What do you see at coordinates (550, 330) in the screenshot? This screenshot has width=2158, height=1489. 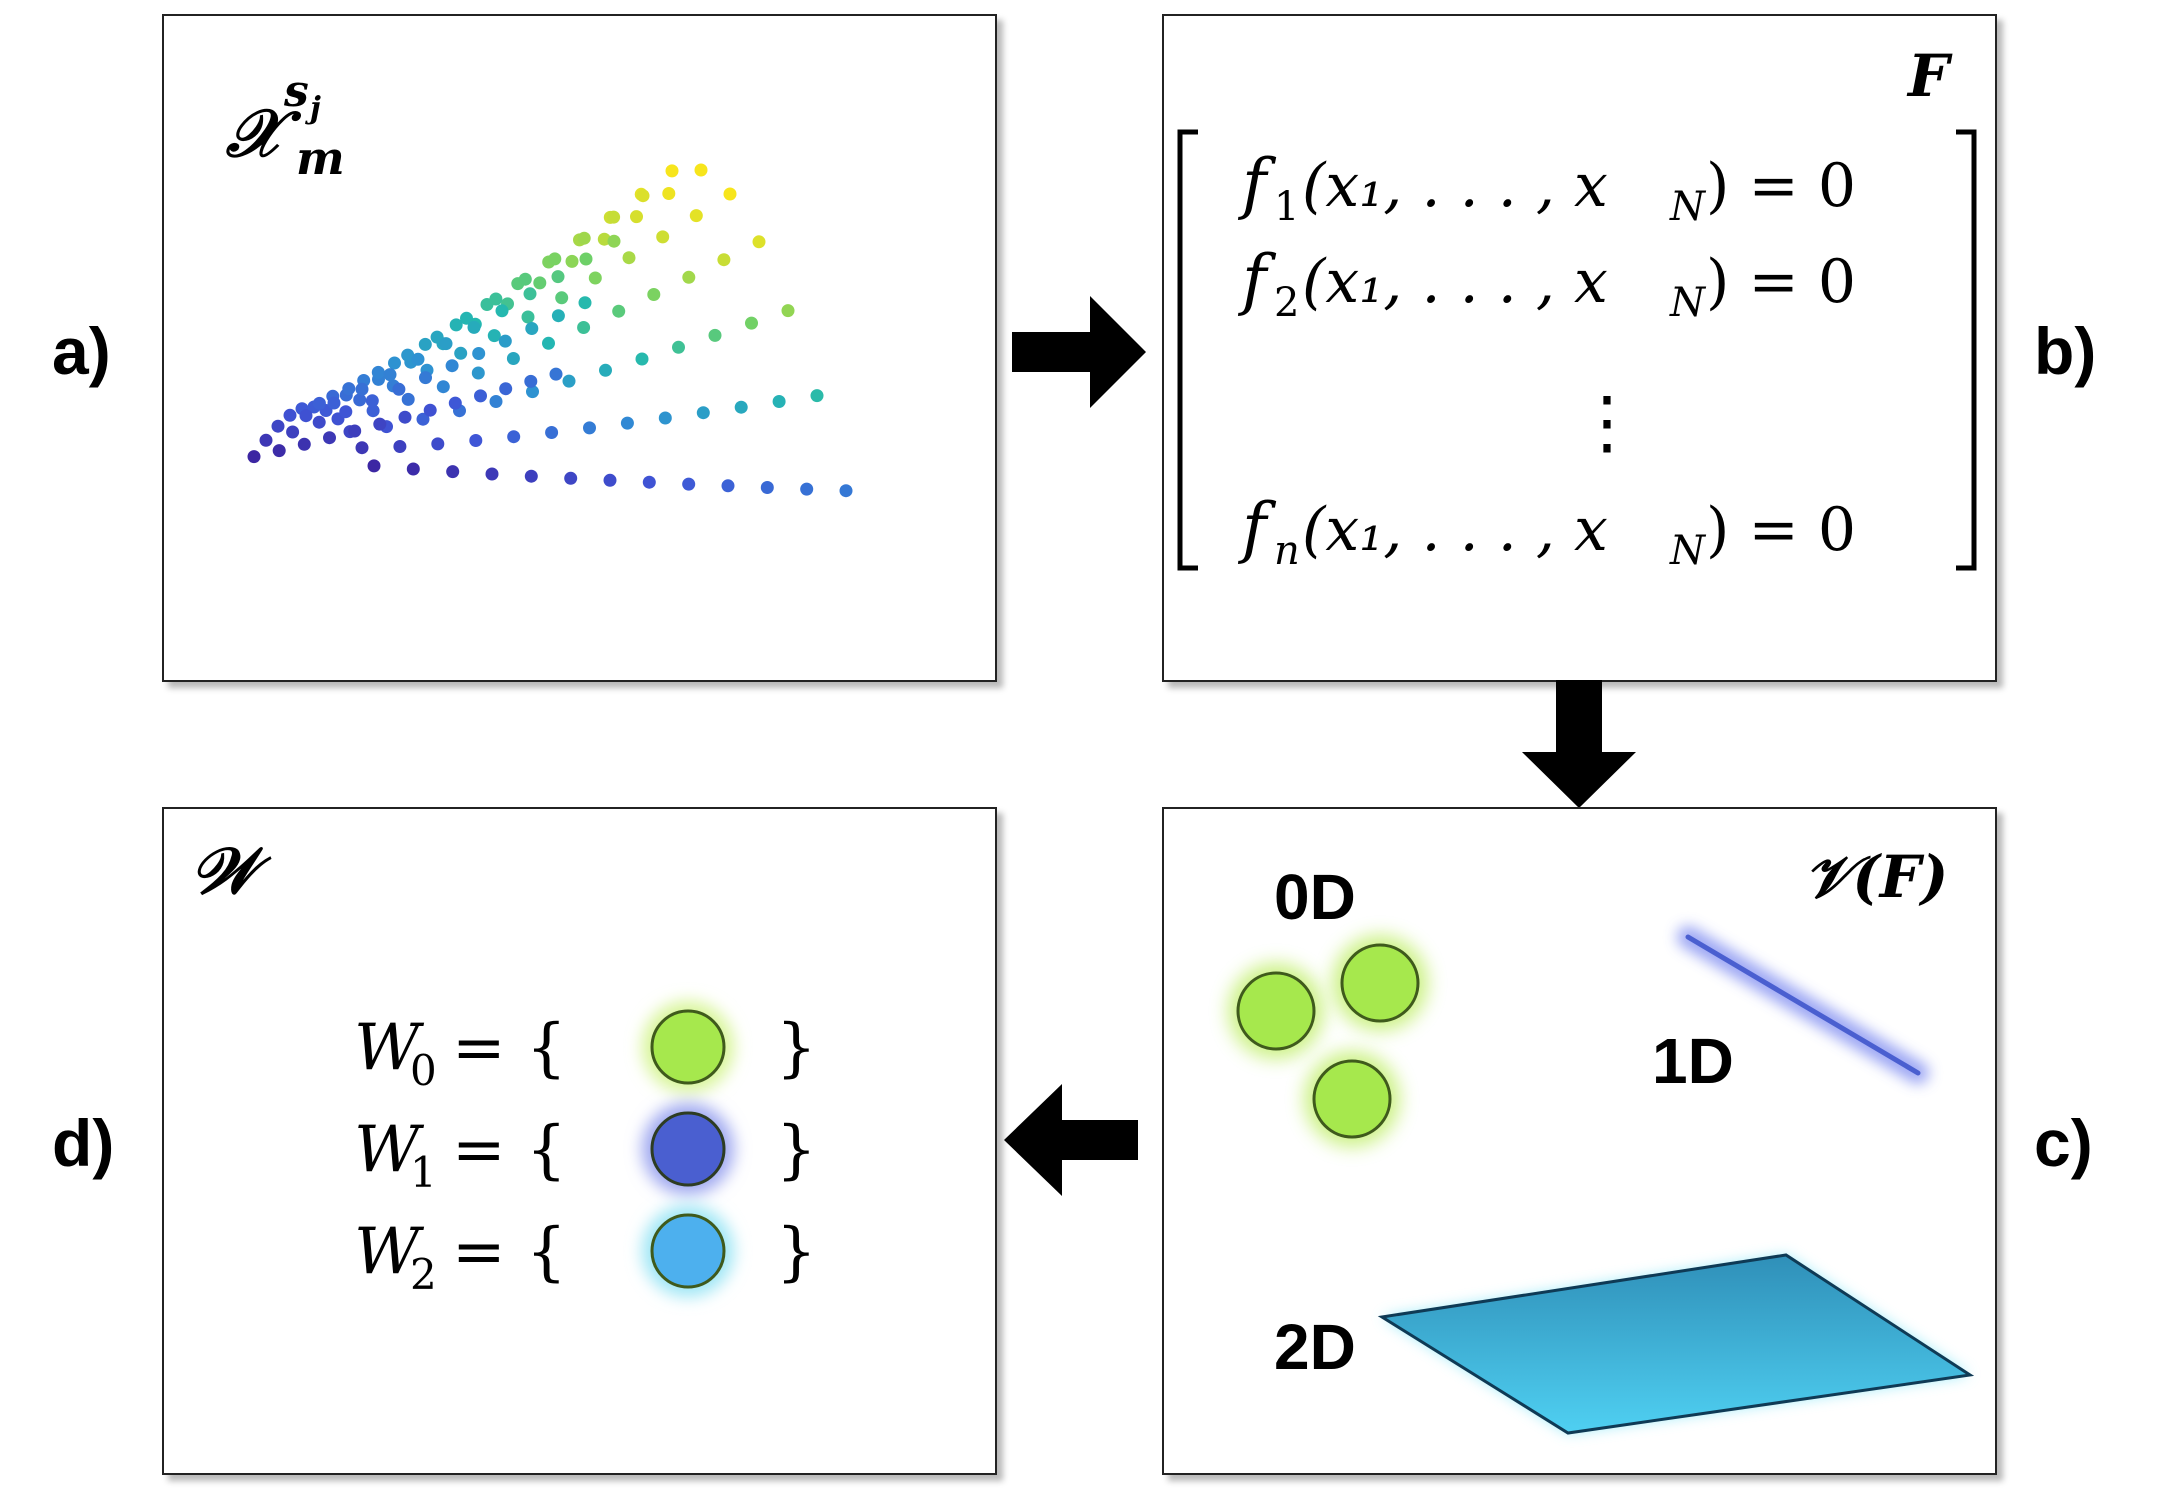 I see `point-cloud` at bounding box center [550, 330].